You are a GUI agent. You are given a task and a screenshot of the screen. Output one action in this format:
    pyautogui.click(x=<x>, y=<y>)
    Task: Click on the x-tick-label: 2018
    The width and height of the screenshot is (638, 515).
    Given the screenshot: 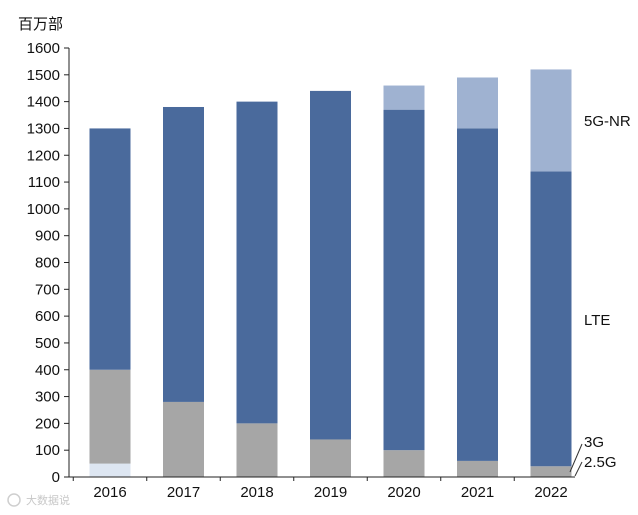 What is the action you would take?
    pyautogui.click(x=256, y=492)
    